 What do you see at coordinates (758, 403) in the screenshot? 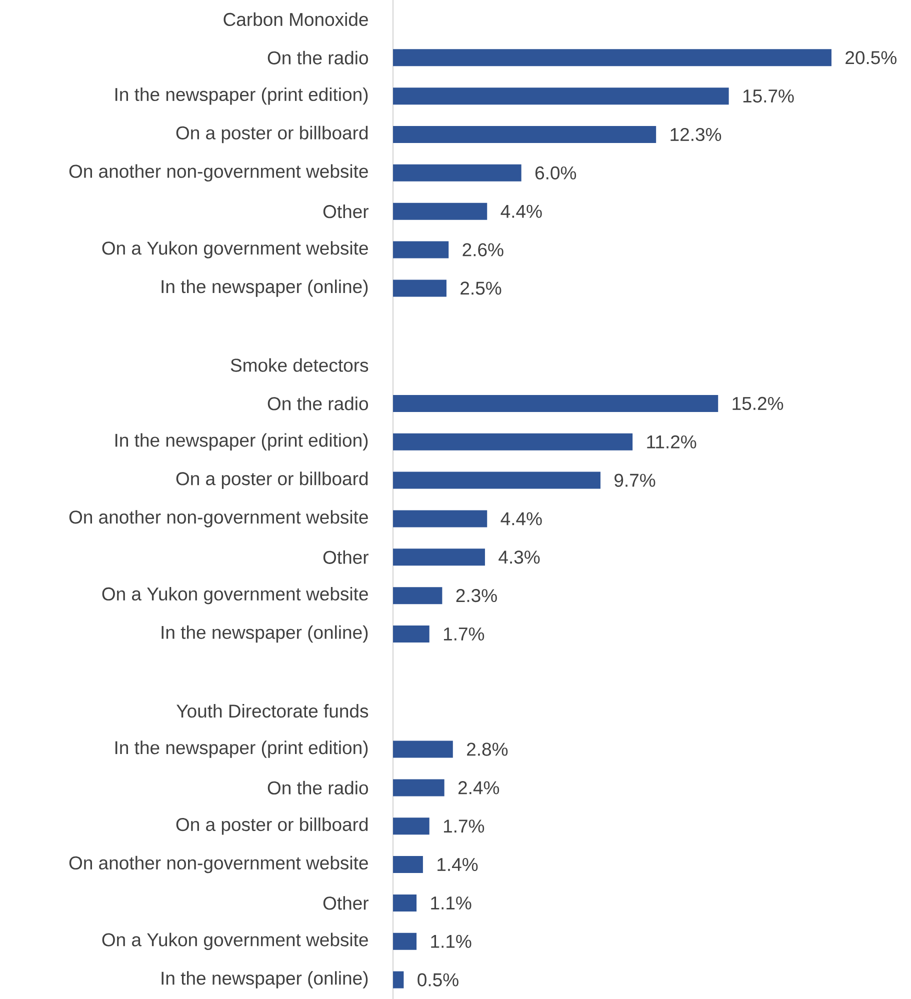
I see `data-label: 15.2%` at bounding box center [758, 403].